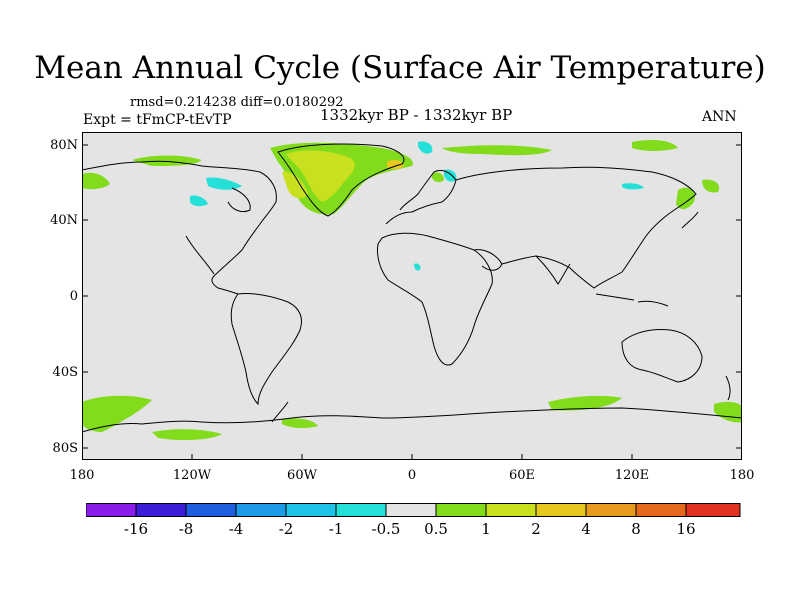  I want to click on diff-label: diff=, so click(257, 102).